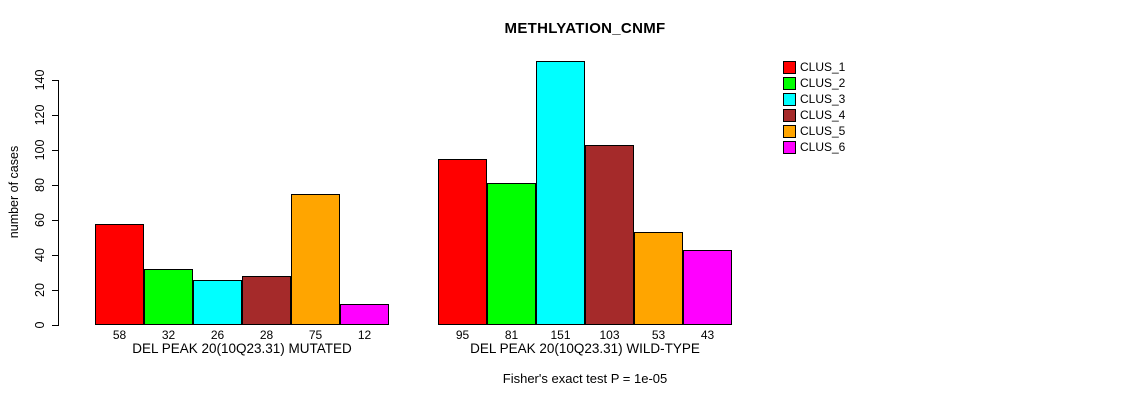 Image resolution: width=1140 pixels, height=400 pixels. Describe the element at coordinates (462, 335) in the screenshot. I see `bar-value-label: 95` at that location.